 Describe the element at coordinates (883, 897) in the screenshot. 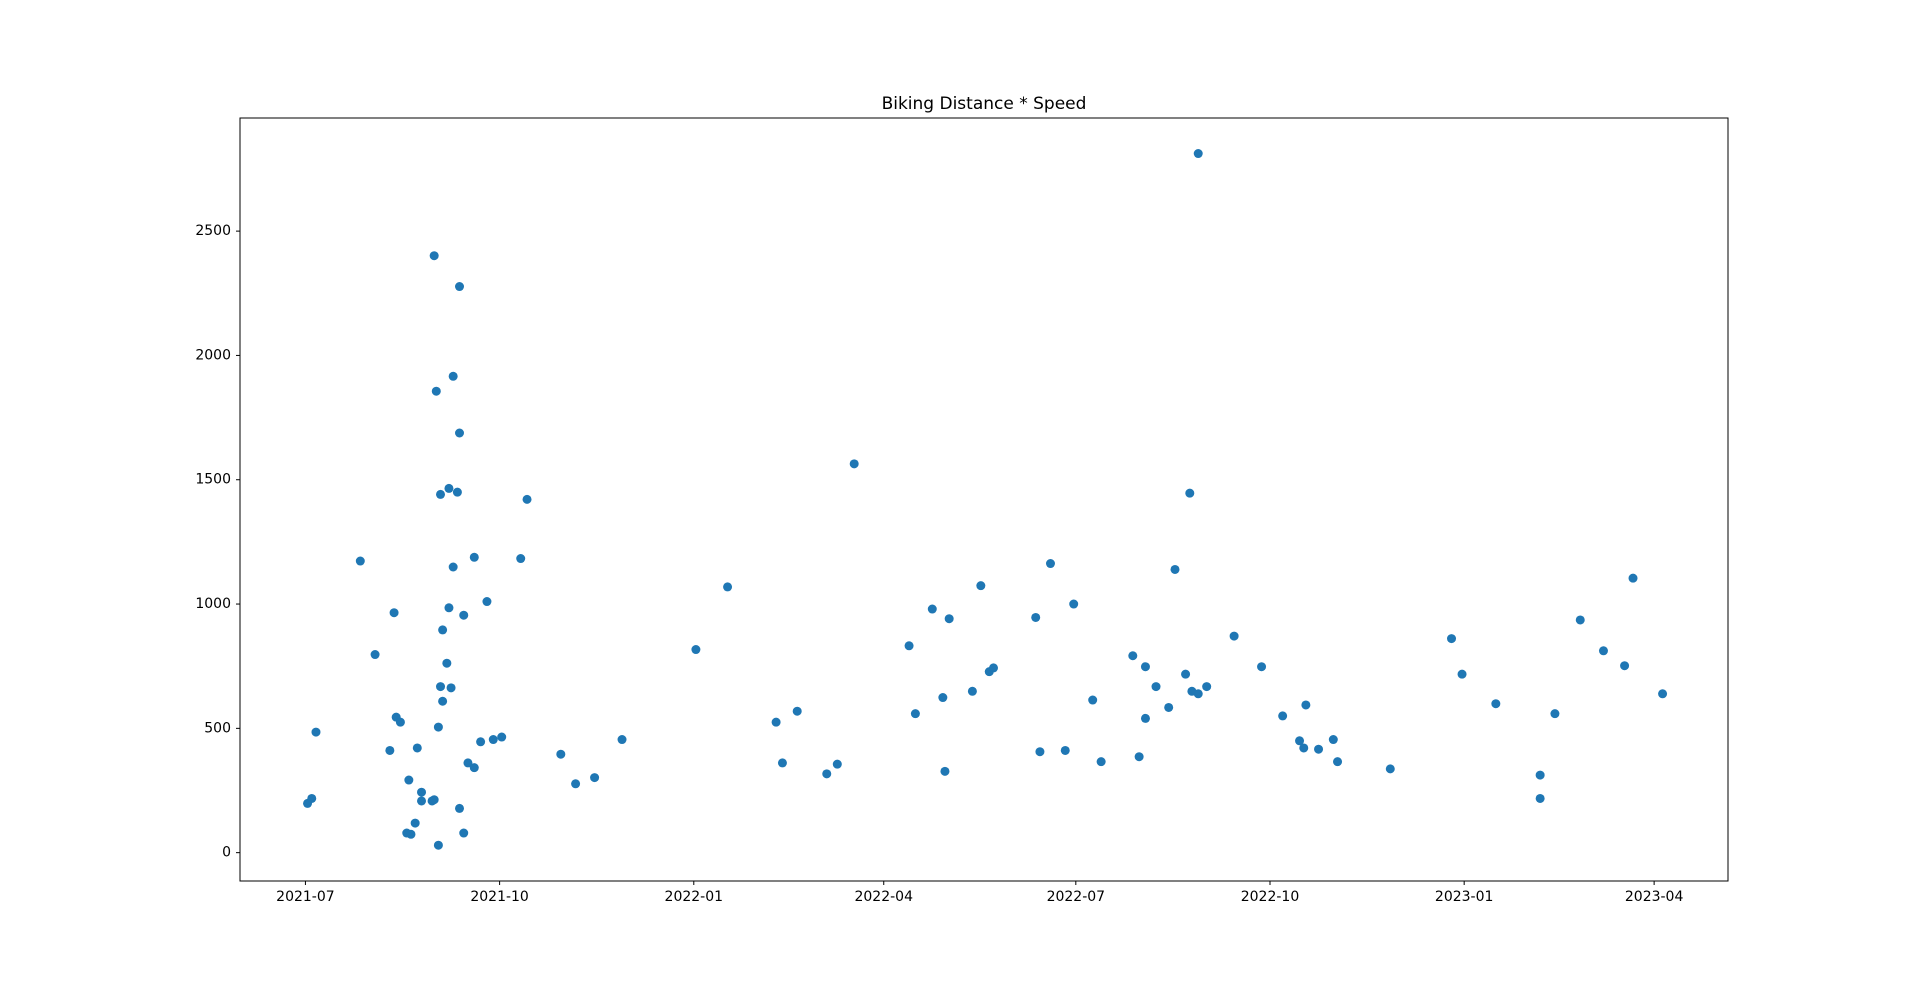

I see `x-tick-label: 2022-04` at that location.